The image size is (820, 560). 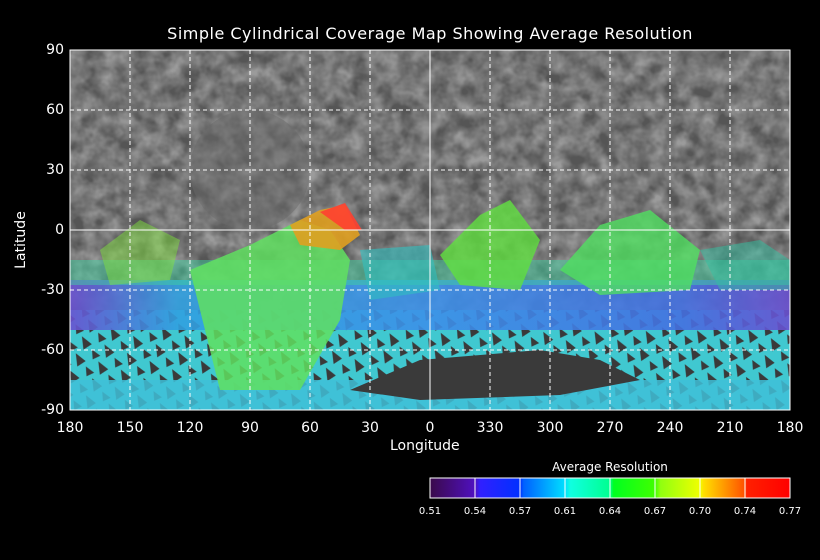 I want to click on x-tick-label: 90, so click(x=250, y=428).